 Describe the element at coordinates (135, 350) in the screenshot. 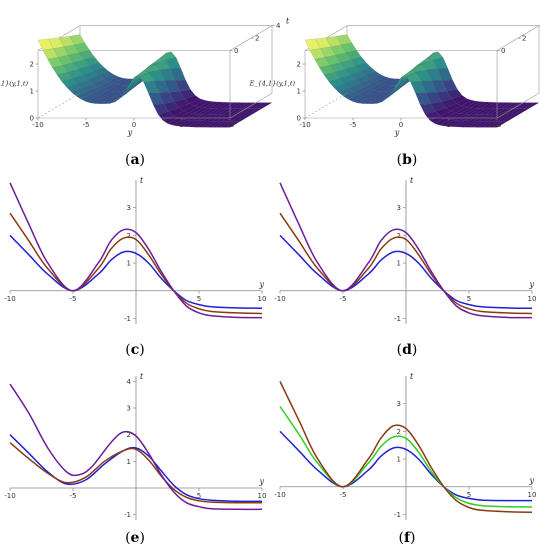

I see `caption-c: (c)` at that location.